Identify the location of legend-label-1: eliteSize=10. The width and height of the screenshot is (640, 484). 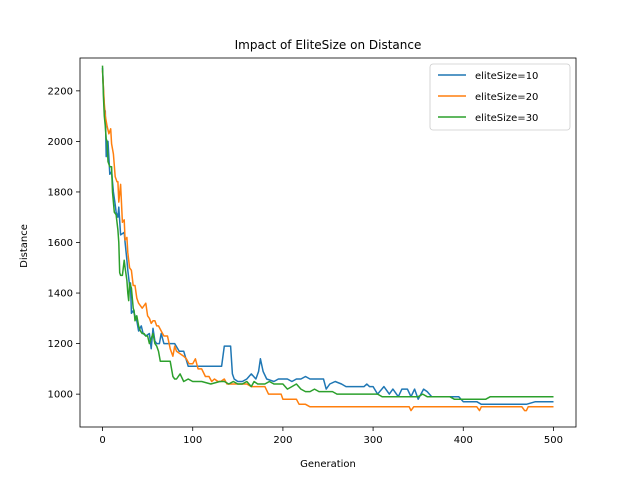
(506, 76).